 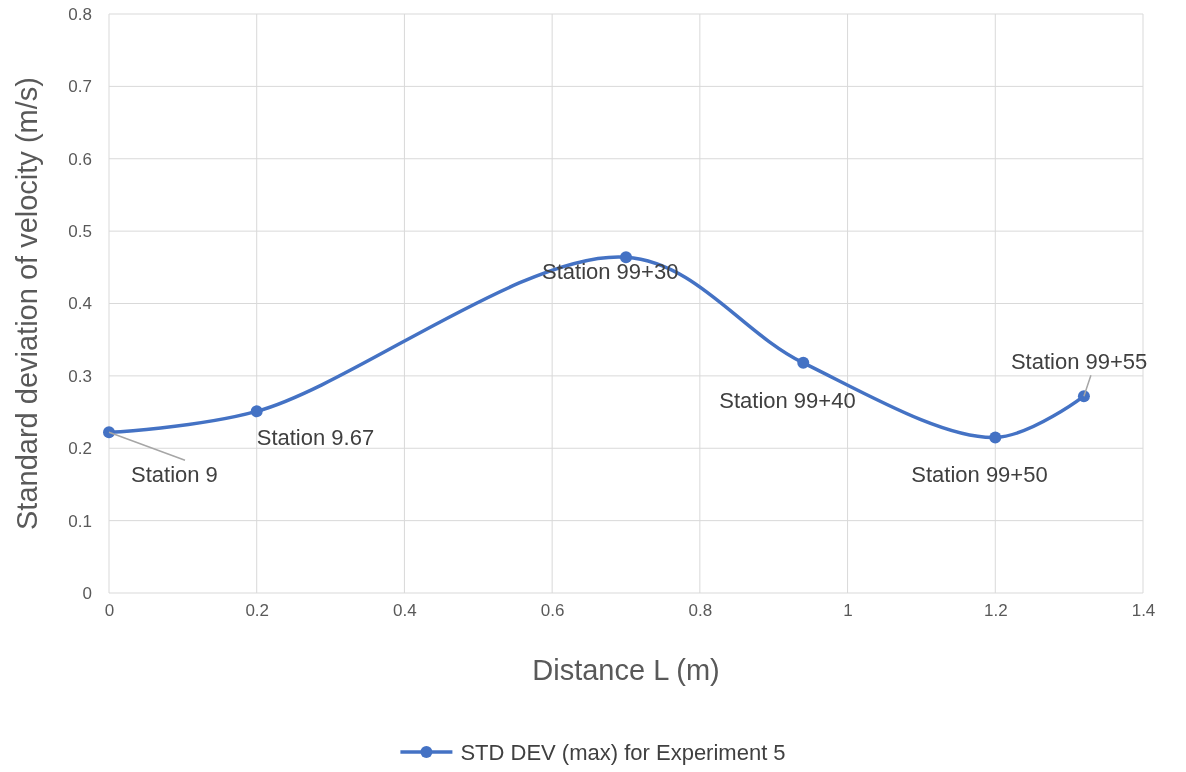 I want to click on x-tick-label: 0, so click(x=109, y=611).